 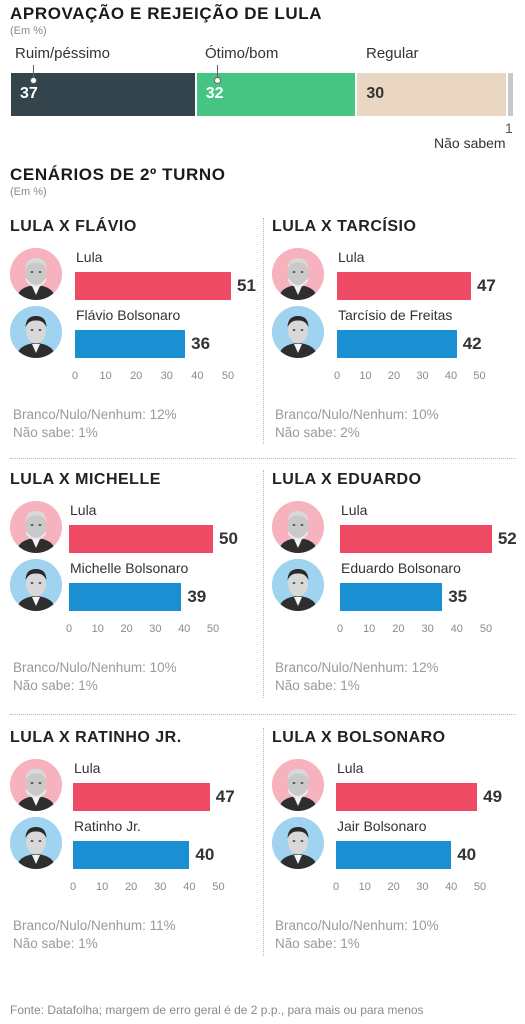 What do you see at coordinates (95, 414) in the screenshot?
I see `note-blank-null: Branco/Nulo/Nenhum: 12%` at bounding box center [95, 414].